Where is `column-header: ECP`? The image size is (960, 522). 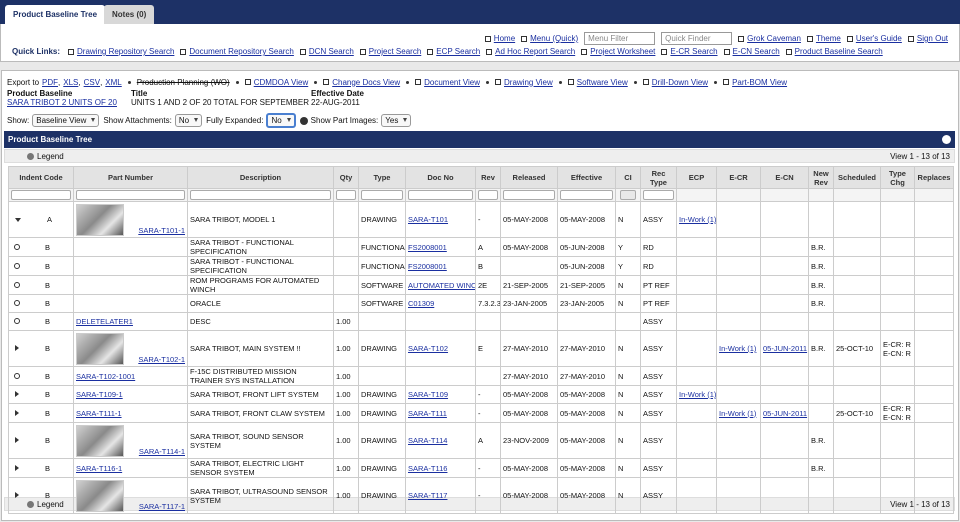 column-header: ECP is located at coordinates (696, 177).